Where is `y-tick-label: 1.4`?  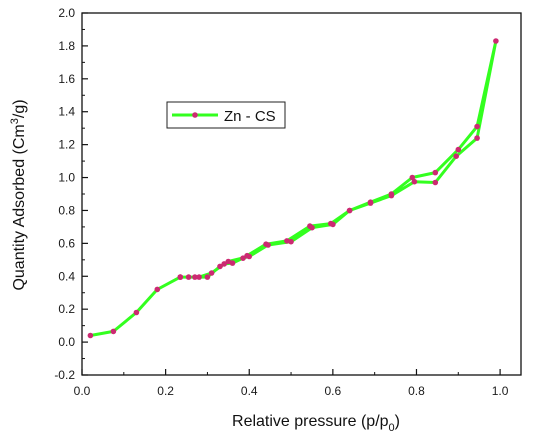 y-tick-label: 1.4 is located at coordinates (66, 112).